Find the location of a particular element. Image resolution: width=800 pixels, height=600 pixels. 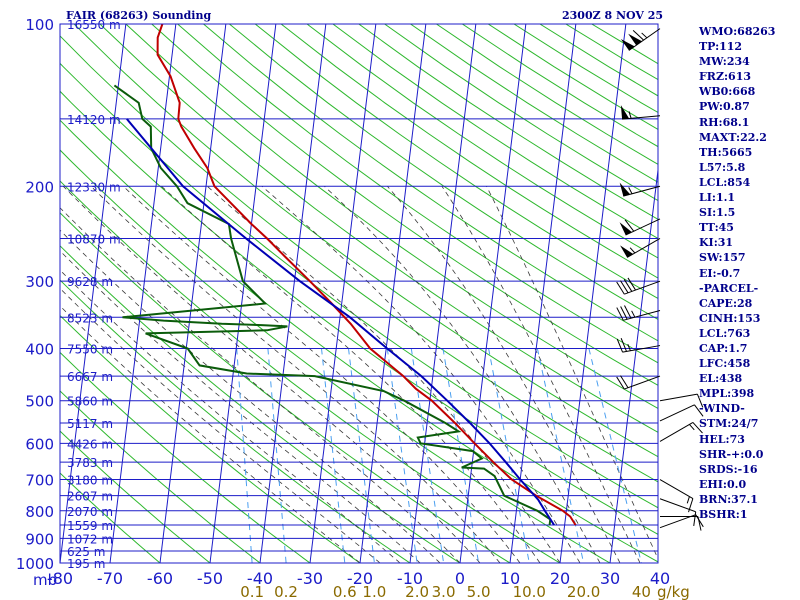

temperature-tick-label: 0 is located at coordinates (460, 578).